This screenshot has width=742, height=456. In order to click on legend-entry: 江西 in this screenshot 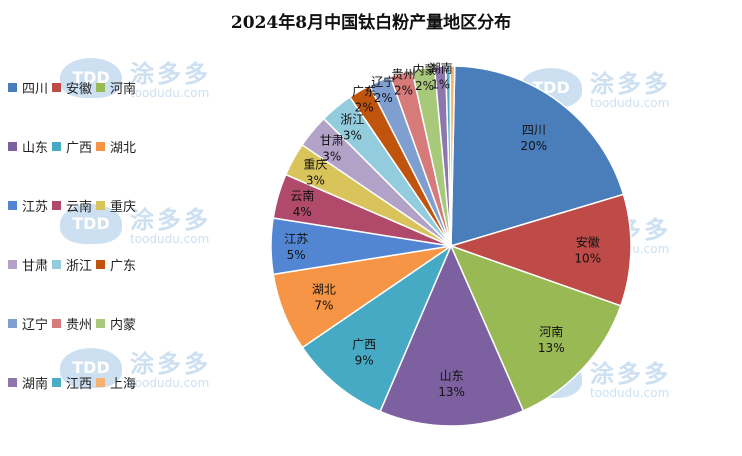, I will do `click(72, 382)`.